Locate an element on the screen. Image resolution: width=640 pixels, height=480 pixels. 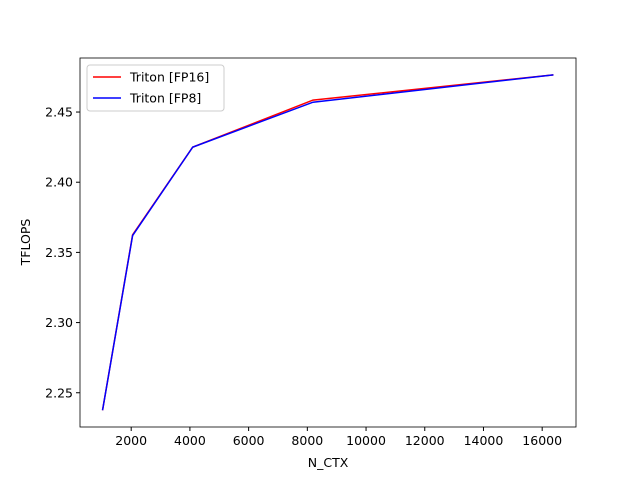
x-tick-label: 2000 is located at coordinates (131, 440).